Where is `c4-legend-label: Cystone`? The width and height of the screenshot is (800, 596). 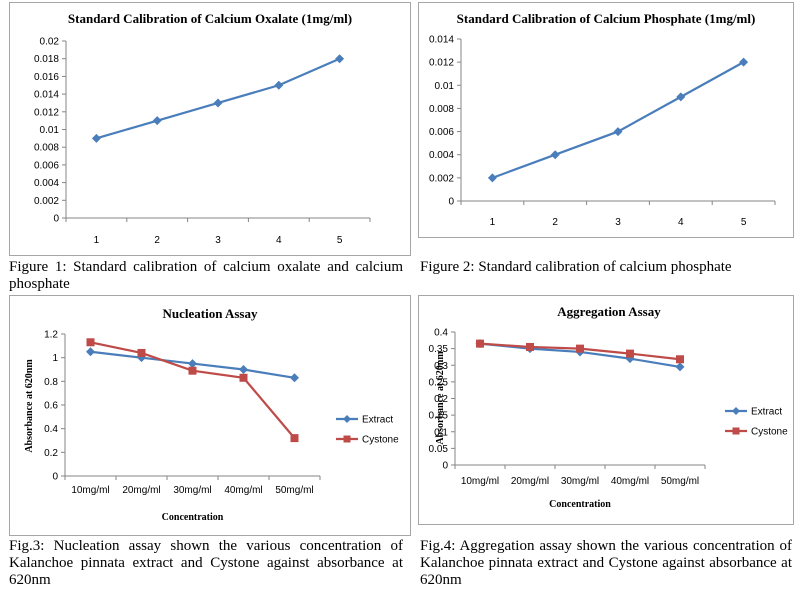 c4-legend-label: Cystone is located at coordinates (769, 432).